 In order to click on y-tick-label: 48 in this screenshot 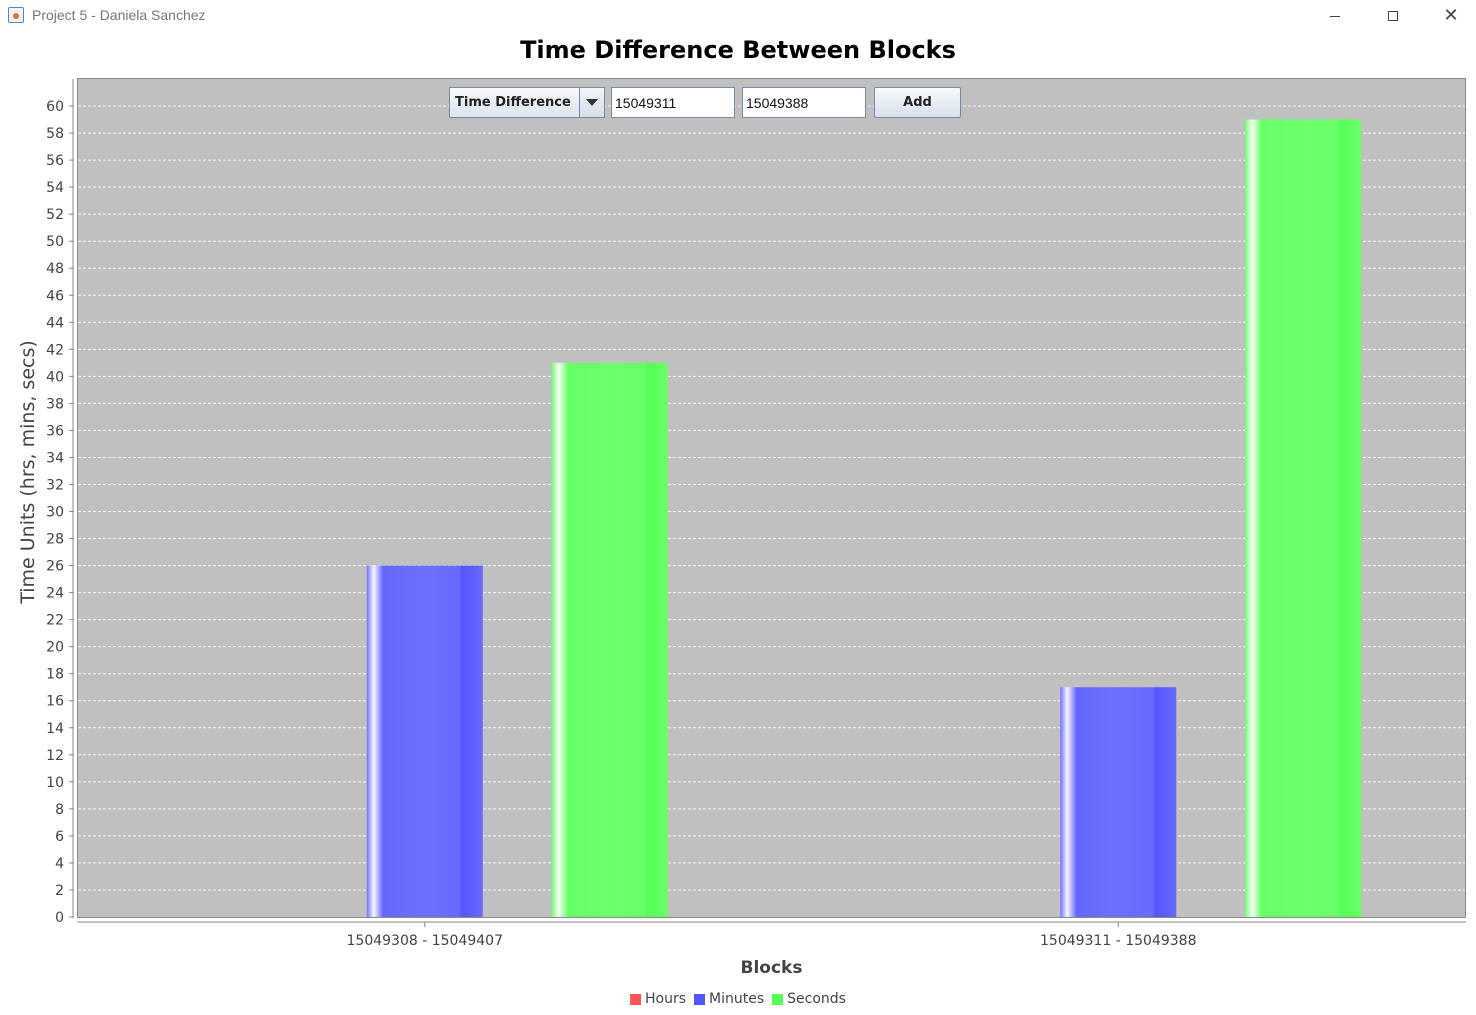, I will do `click(55, 269)`.